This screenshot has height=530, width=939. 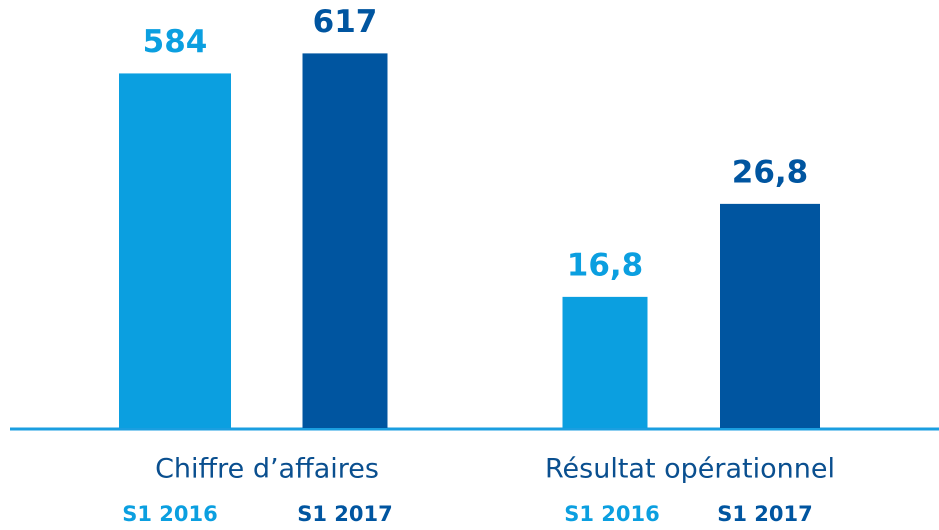 I want to click on value-label: 26,8, so click(x=770, y=172).